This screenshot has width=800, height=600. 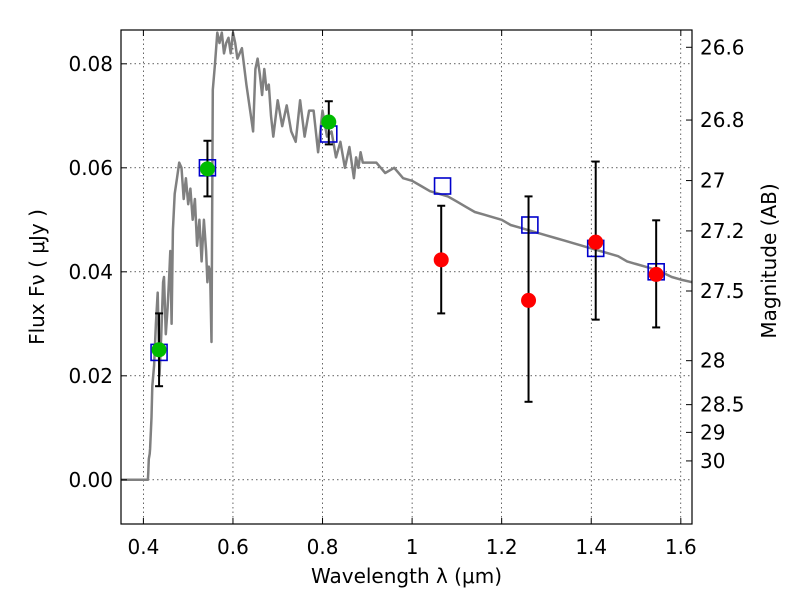 I want to click on x-tick-label: 1.4, so click(x=591, y=547).